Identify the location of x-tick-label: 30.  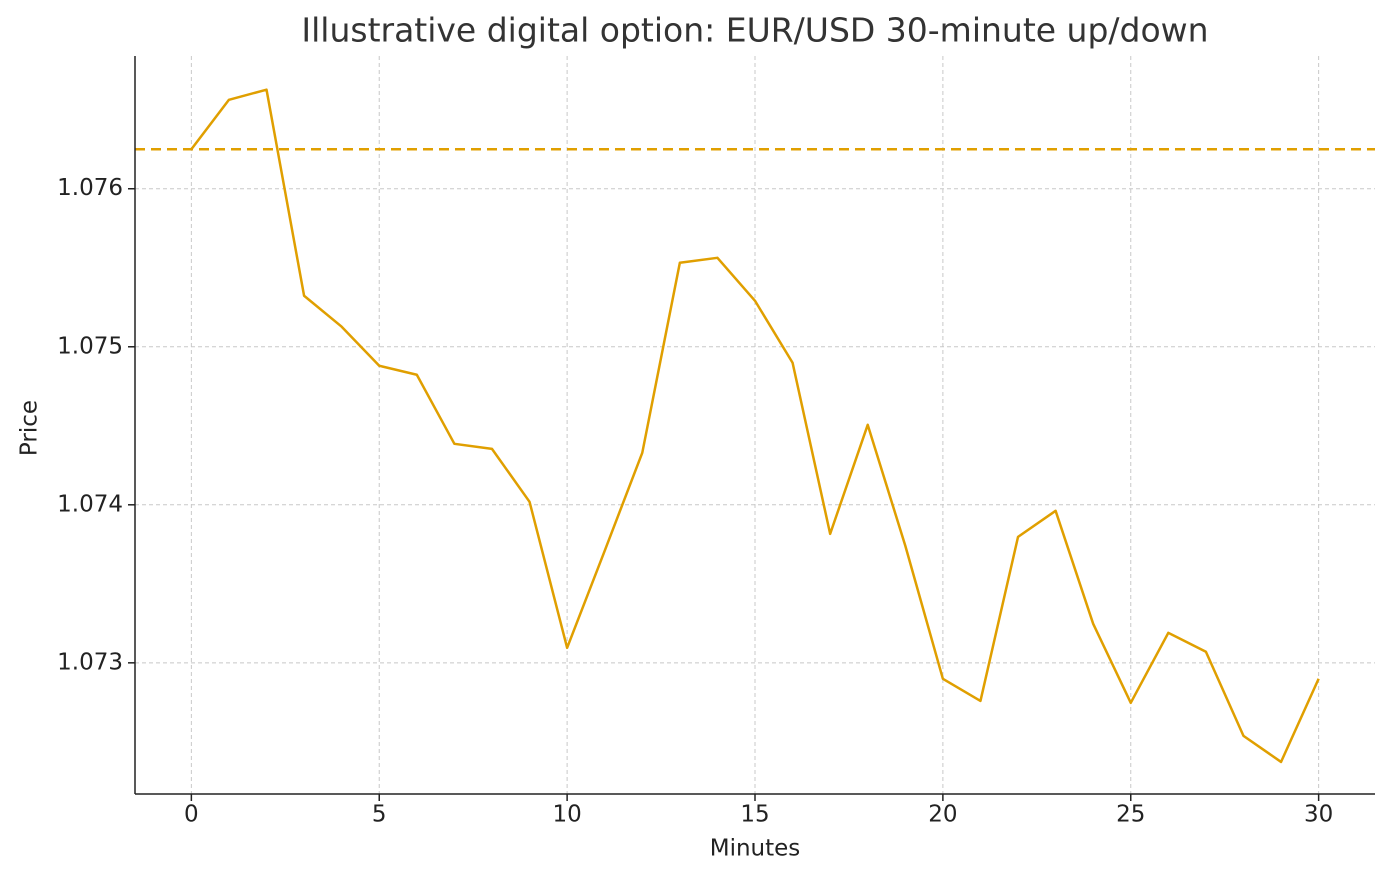
(1318, 815).